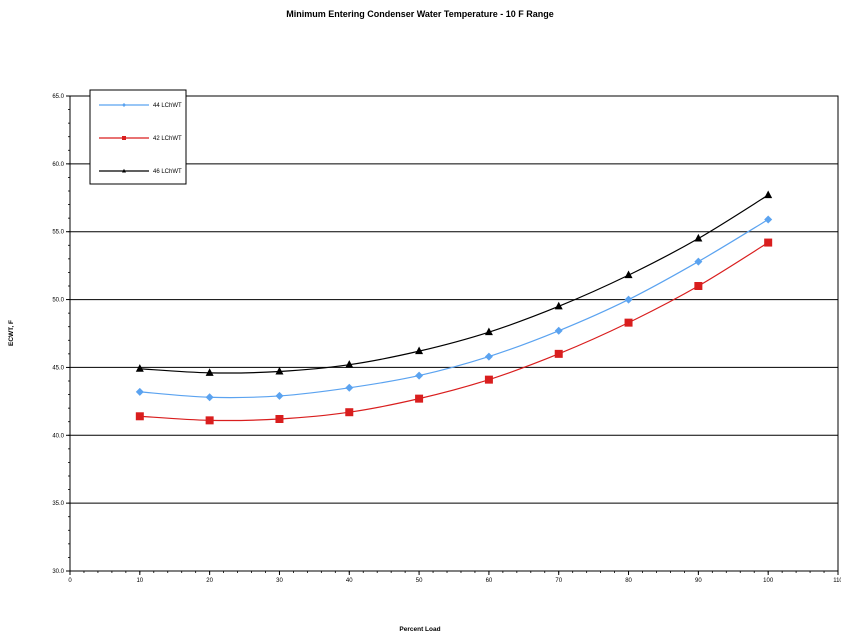  What do you see at coordinates (11, 333) in the screenshot?
I see `y-axis-title: ECWT, F` at bounding box center [11, 333].